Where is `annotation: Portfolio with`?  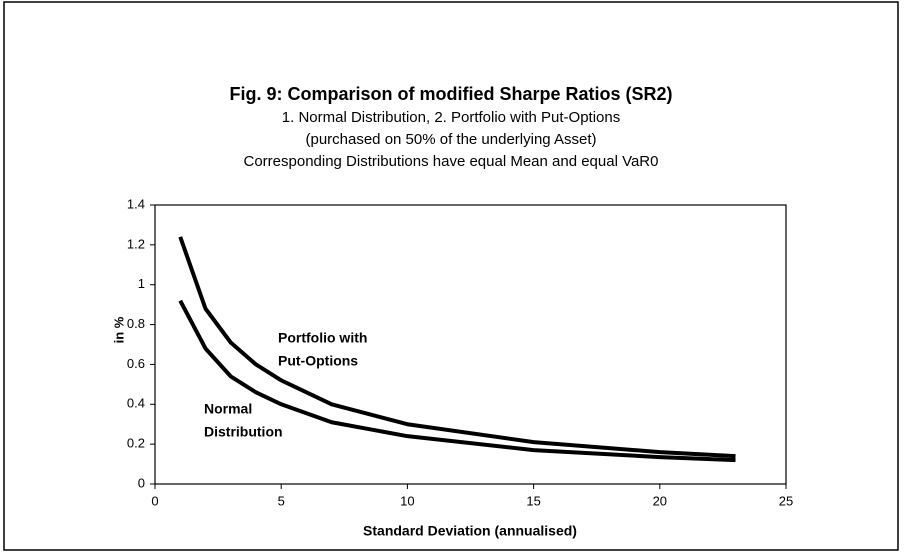
annotation: Portfolio with is located at coordinates (322, 338).